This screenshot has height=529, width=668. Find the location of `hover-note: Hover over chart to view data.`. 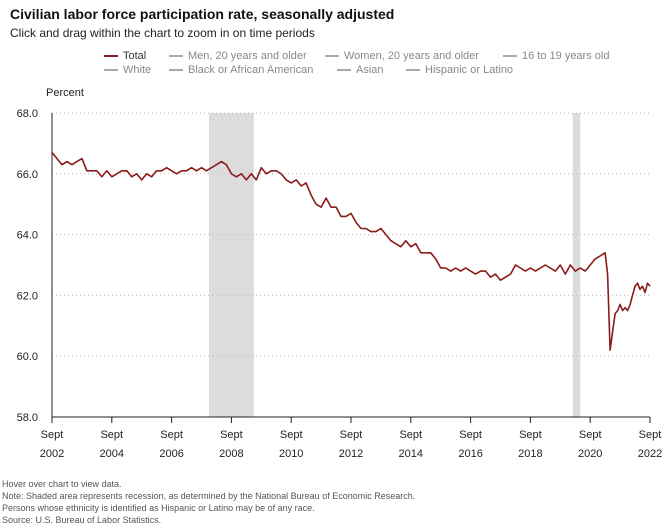

hover-note: Hover over chart to view data. is located at coordinates (62, 484).